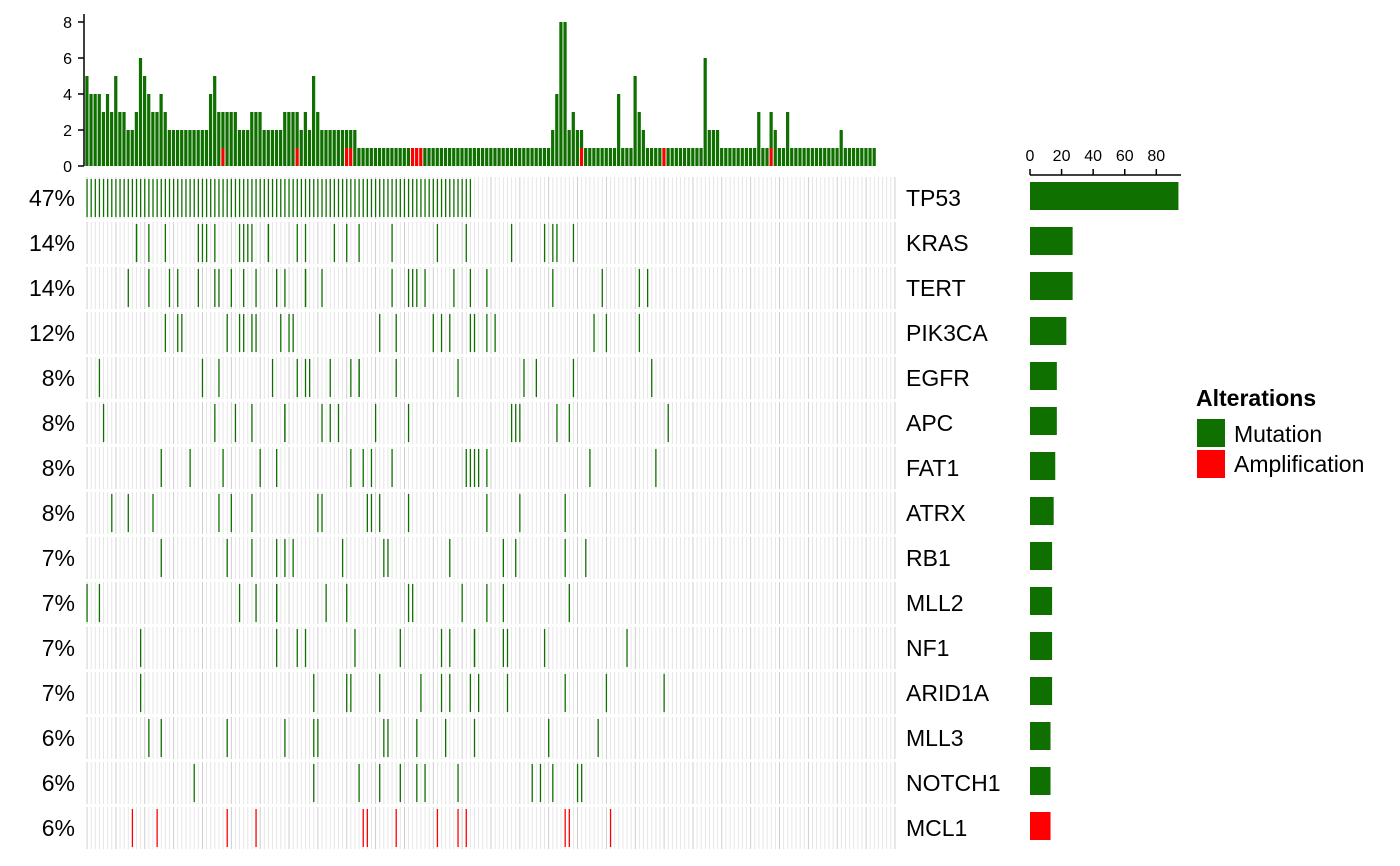 The height and width of the screenshot is (866, 1400). I want to click on percent-label-atrx: 8%, so click(58, 513).